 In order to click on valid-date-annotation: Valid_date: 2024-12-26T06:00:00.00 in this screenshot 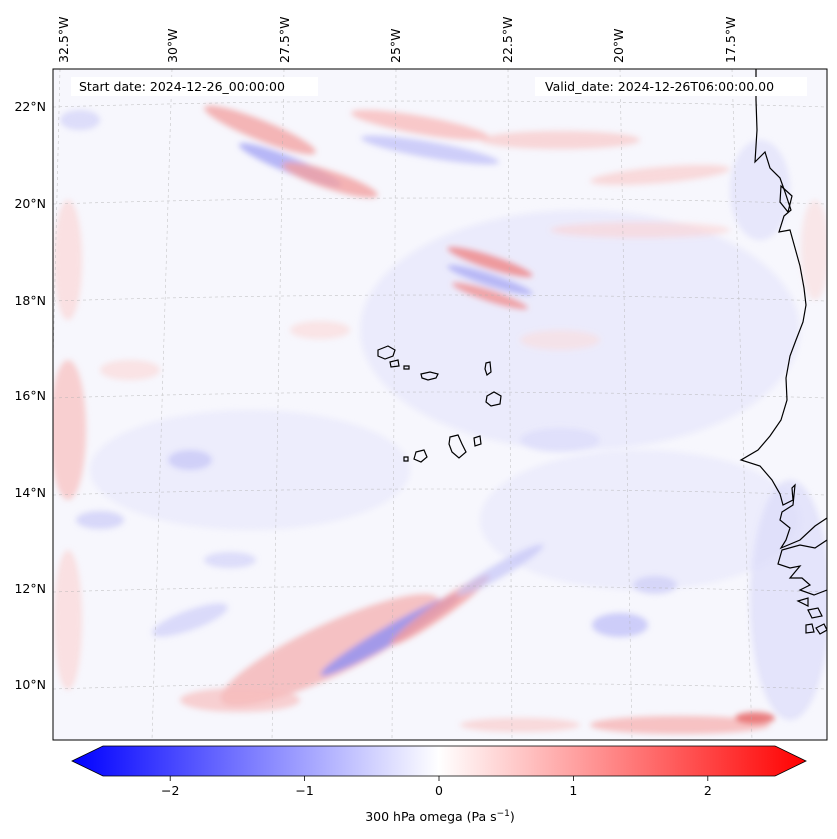, I will do `click(671, 86)`.